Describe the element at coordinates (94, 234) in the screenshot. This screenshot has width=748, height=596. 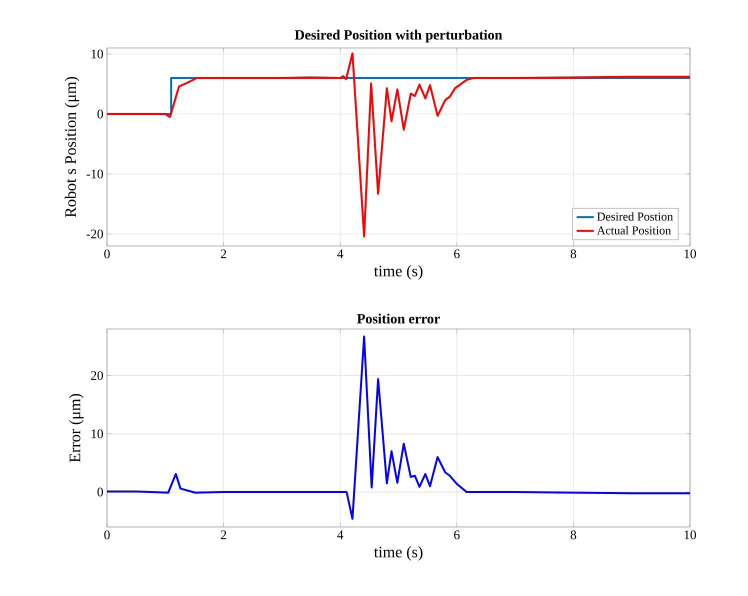
I see `y-tick-label: -20` at that location.